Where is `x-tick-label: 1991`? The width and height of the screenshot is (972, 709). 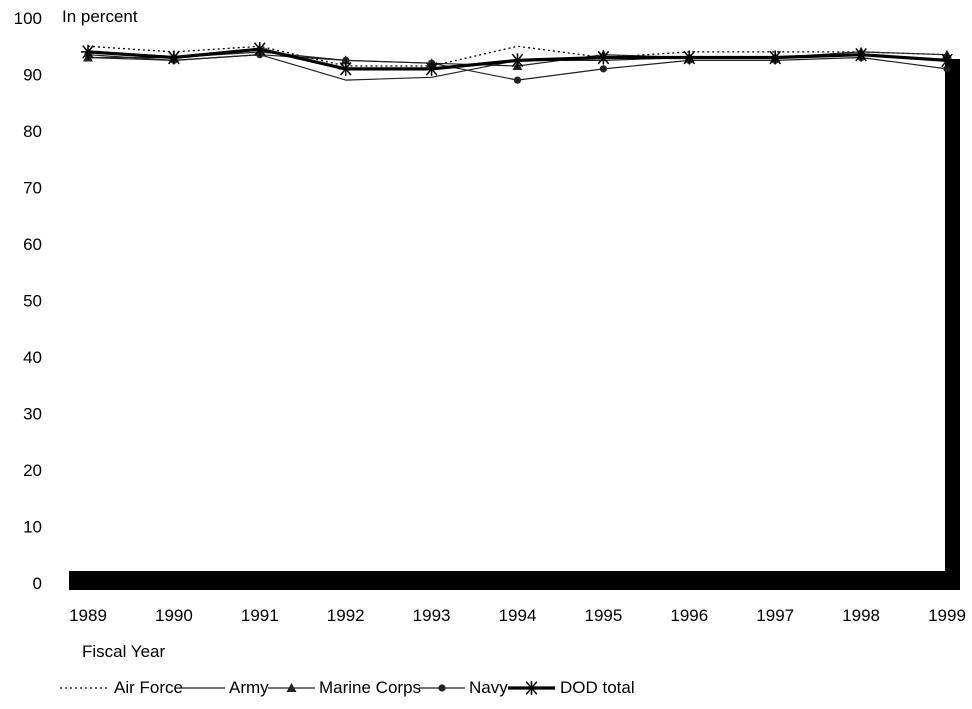
x-tick-label: 1991 is located at coordinates (260, 615).